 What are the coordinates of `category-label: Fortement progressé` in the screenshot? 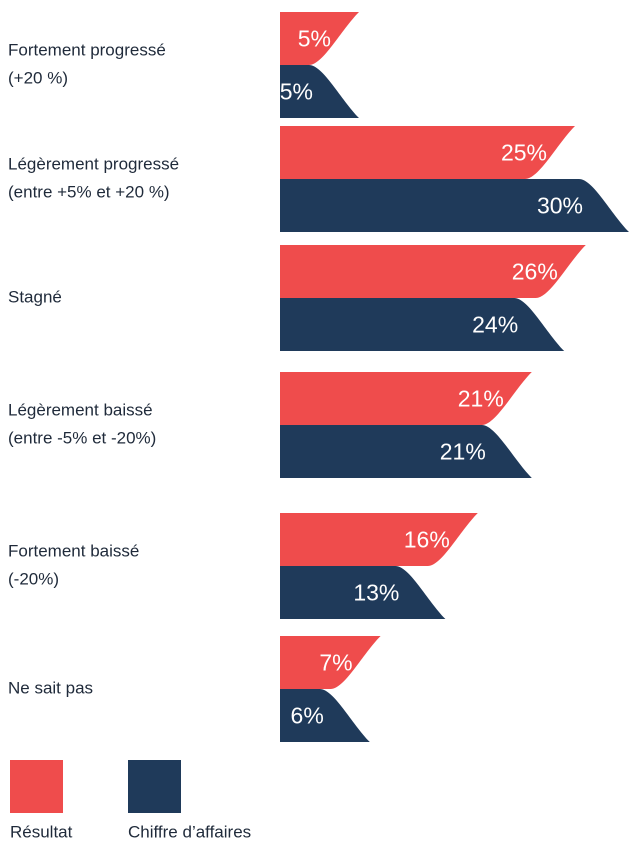 It's located at (87, 49).